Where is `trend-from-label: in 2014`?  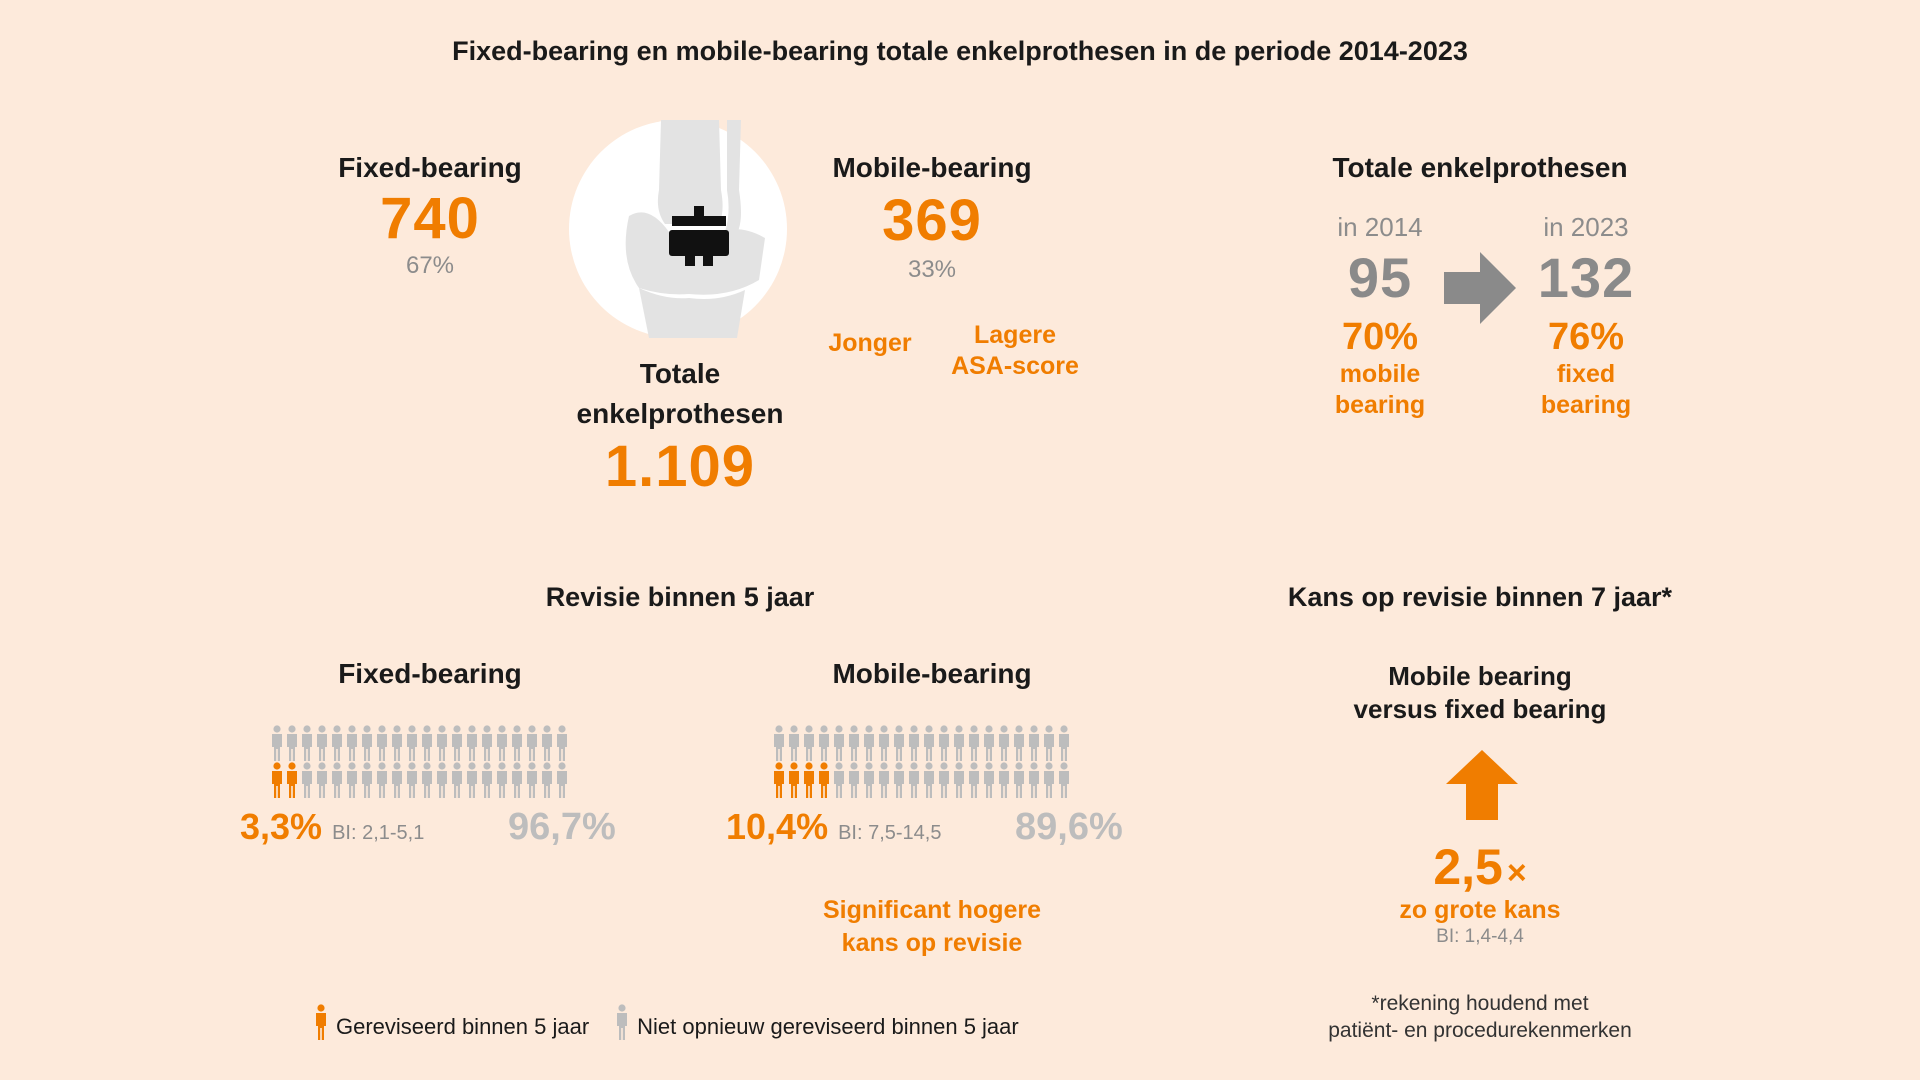
trend-from-label: in 2014 is located at coordinates (1380, 227).